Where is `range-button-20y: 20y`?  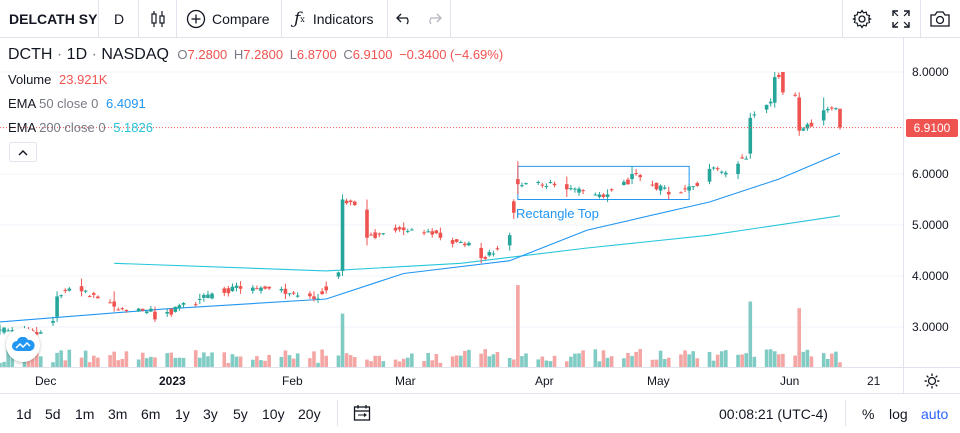
range-button-20y: 20y is located at coordinates (309, 414).